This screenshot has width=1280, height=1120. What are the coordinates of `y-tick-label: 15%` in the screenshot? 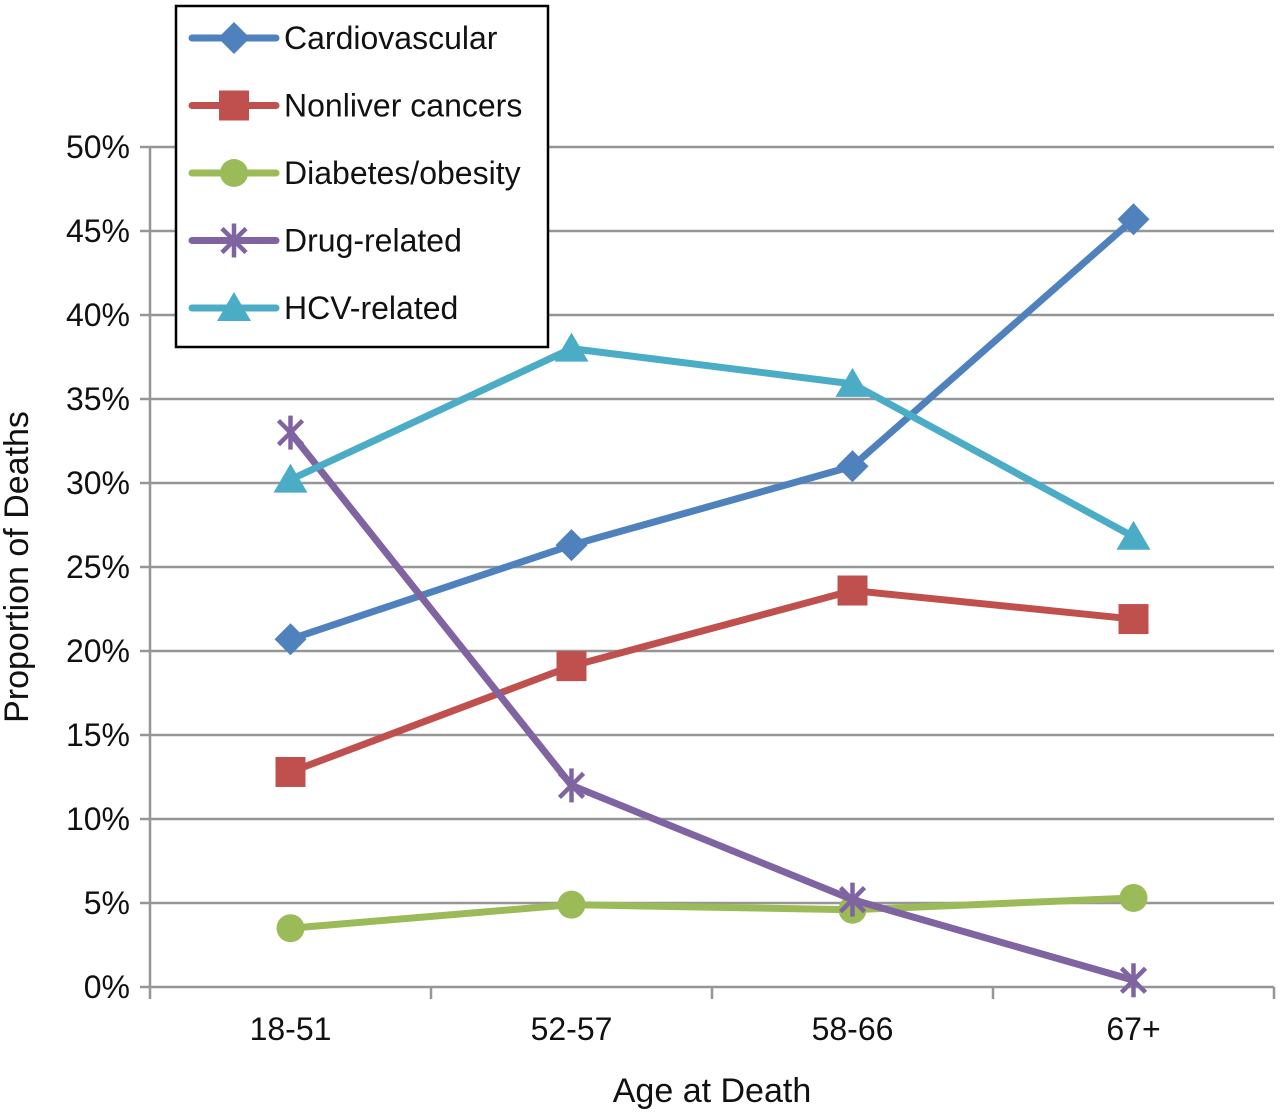 It's located at (98, 735).